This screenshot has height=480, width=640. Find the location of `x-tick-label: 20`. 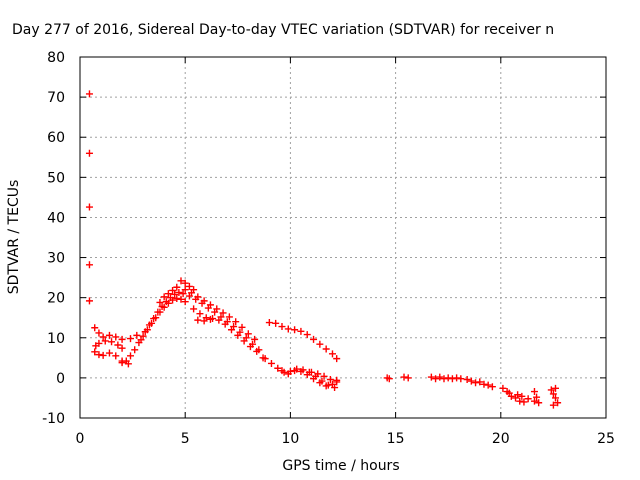

x-tick-label: 20 is located at coordinates (501, 439).